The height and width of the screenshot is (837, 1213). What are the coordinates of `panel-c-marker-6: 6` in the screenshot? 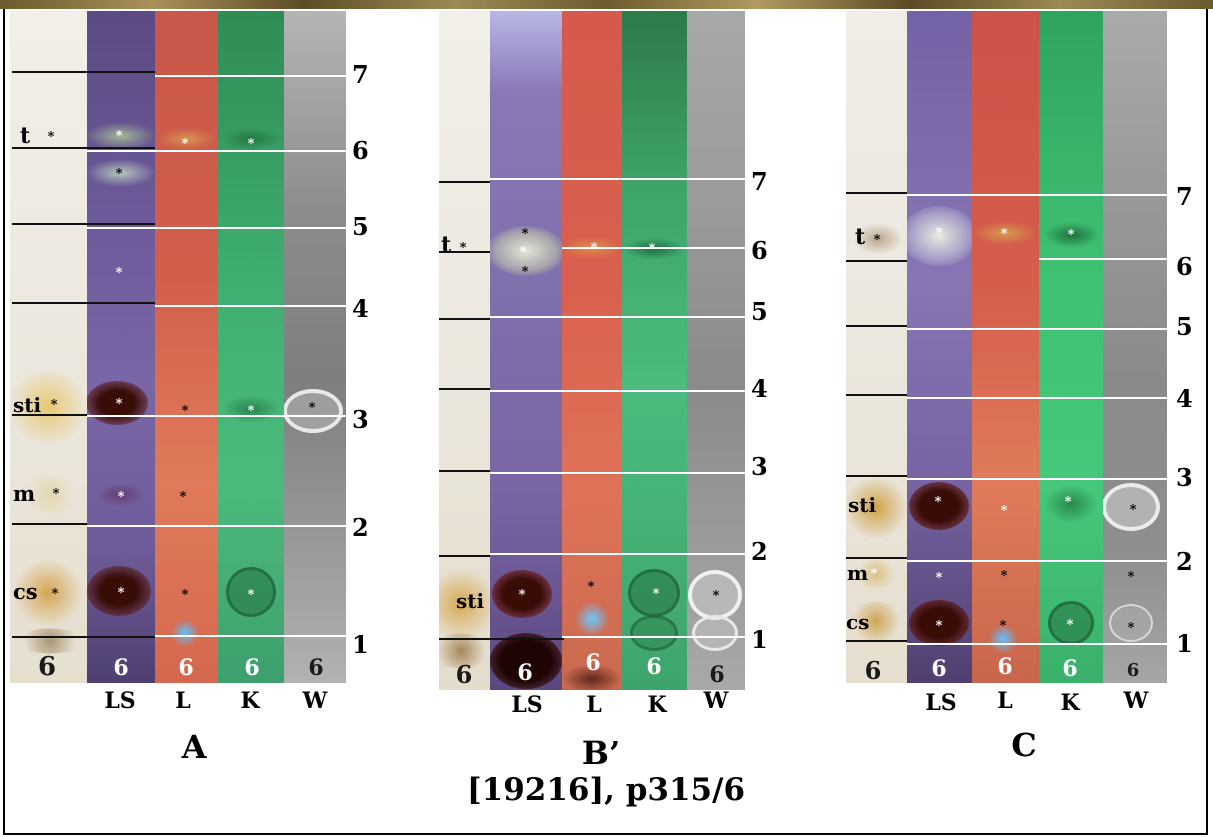 It's located at (1184, 266).